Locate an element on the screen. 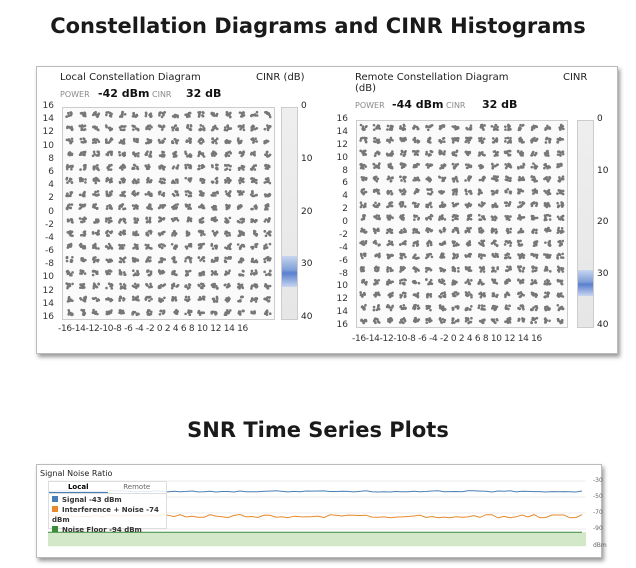  y-tick-label: -4 is located at coordinates (49, 237).